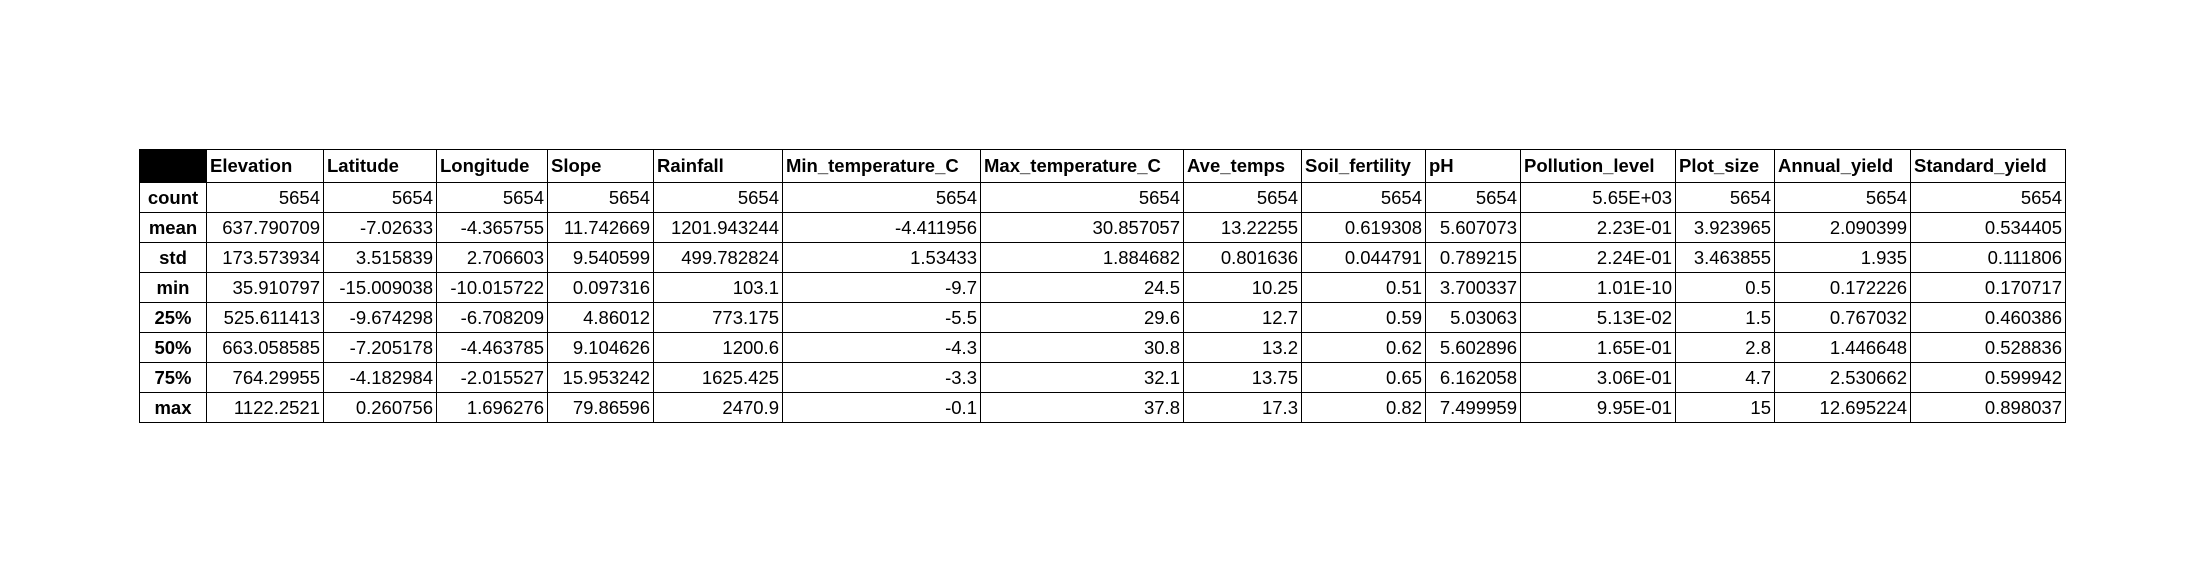 The width and height of the screenshot is (2200, 576). Describe the element at coordinates (1082, 377) in the screenshot. I see `table-cell: 32.1` at that location.